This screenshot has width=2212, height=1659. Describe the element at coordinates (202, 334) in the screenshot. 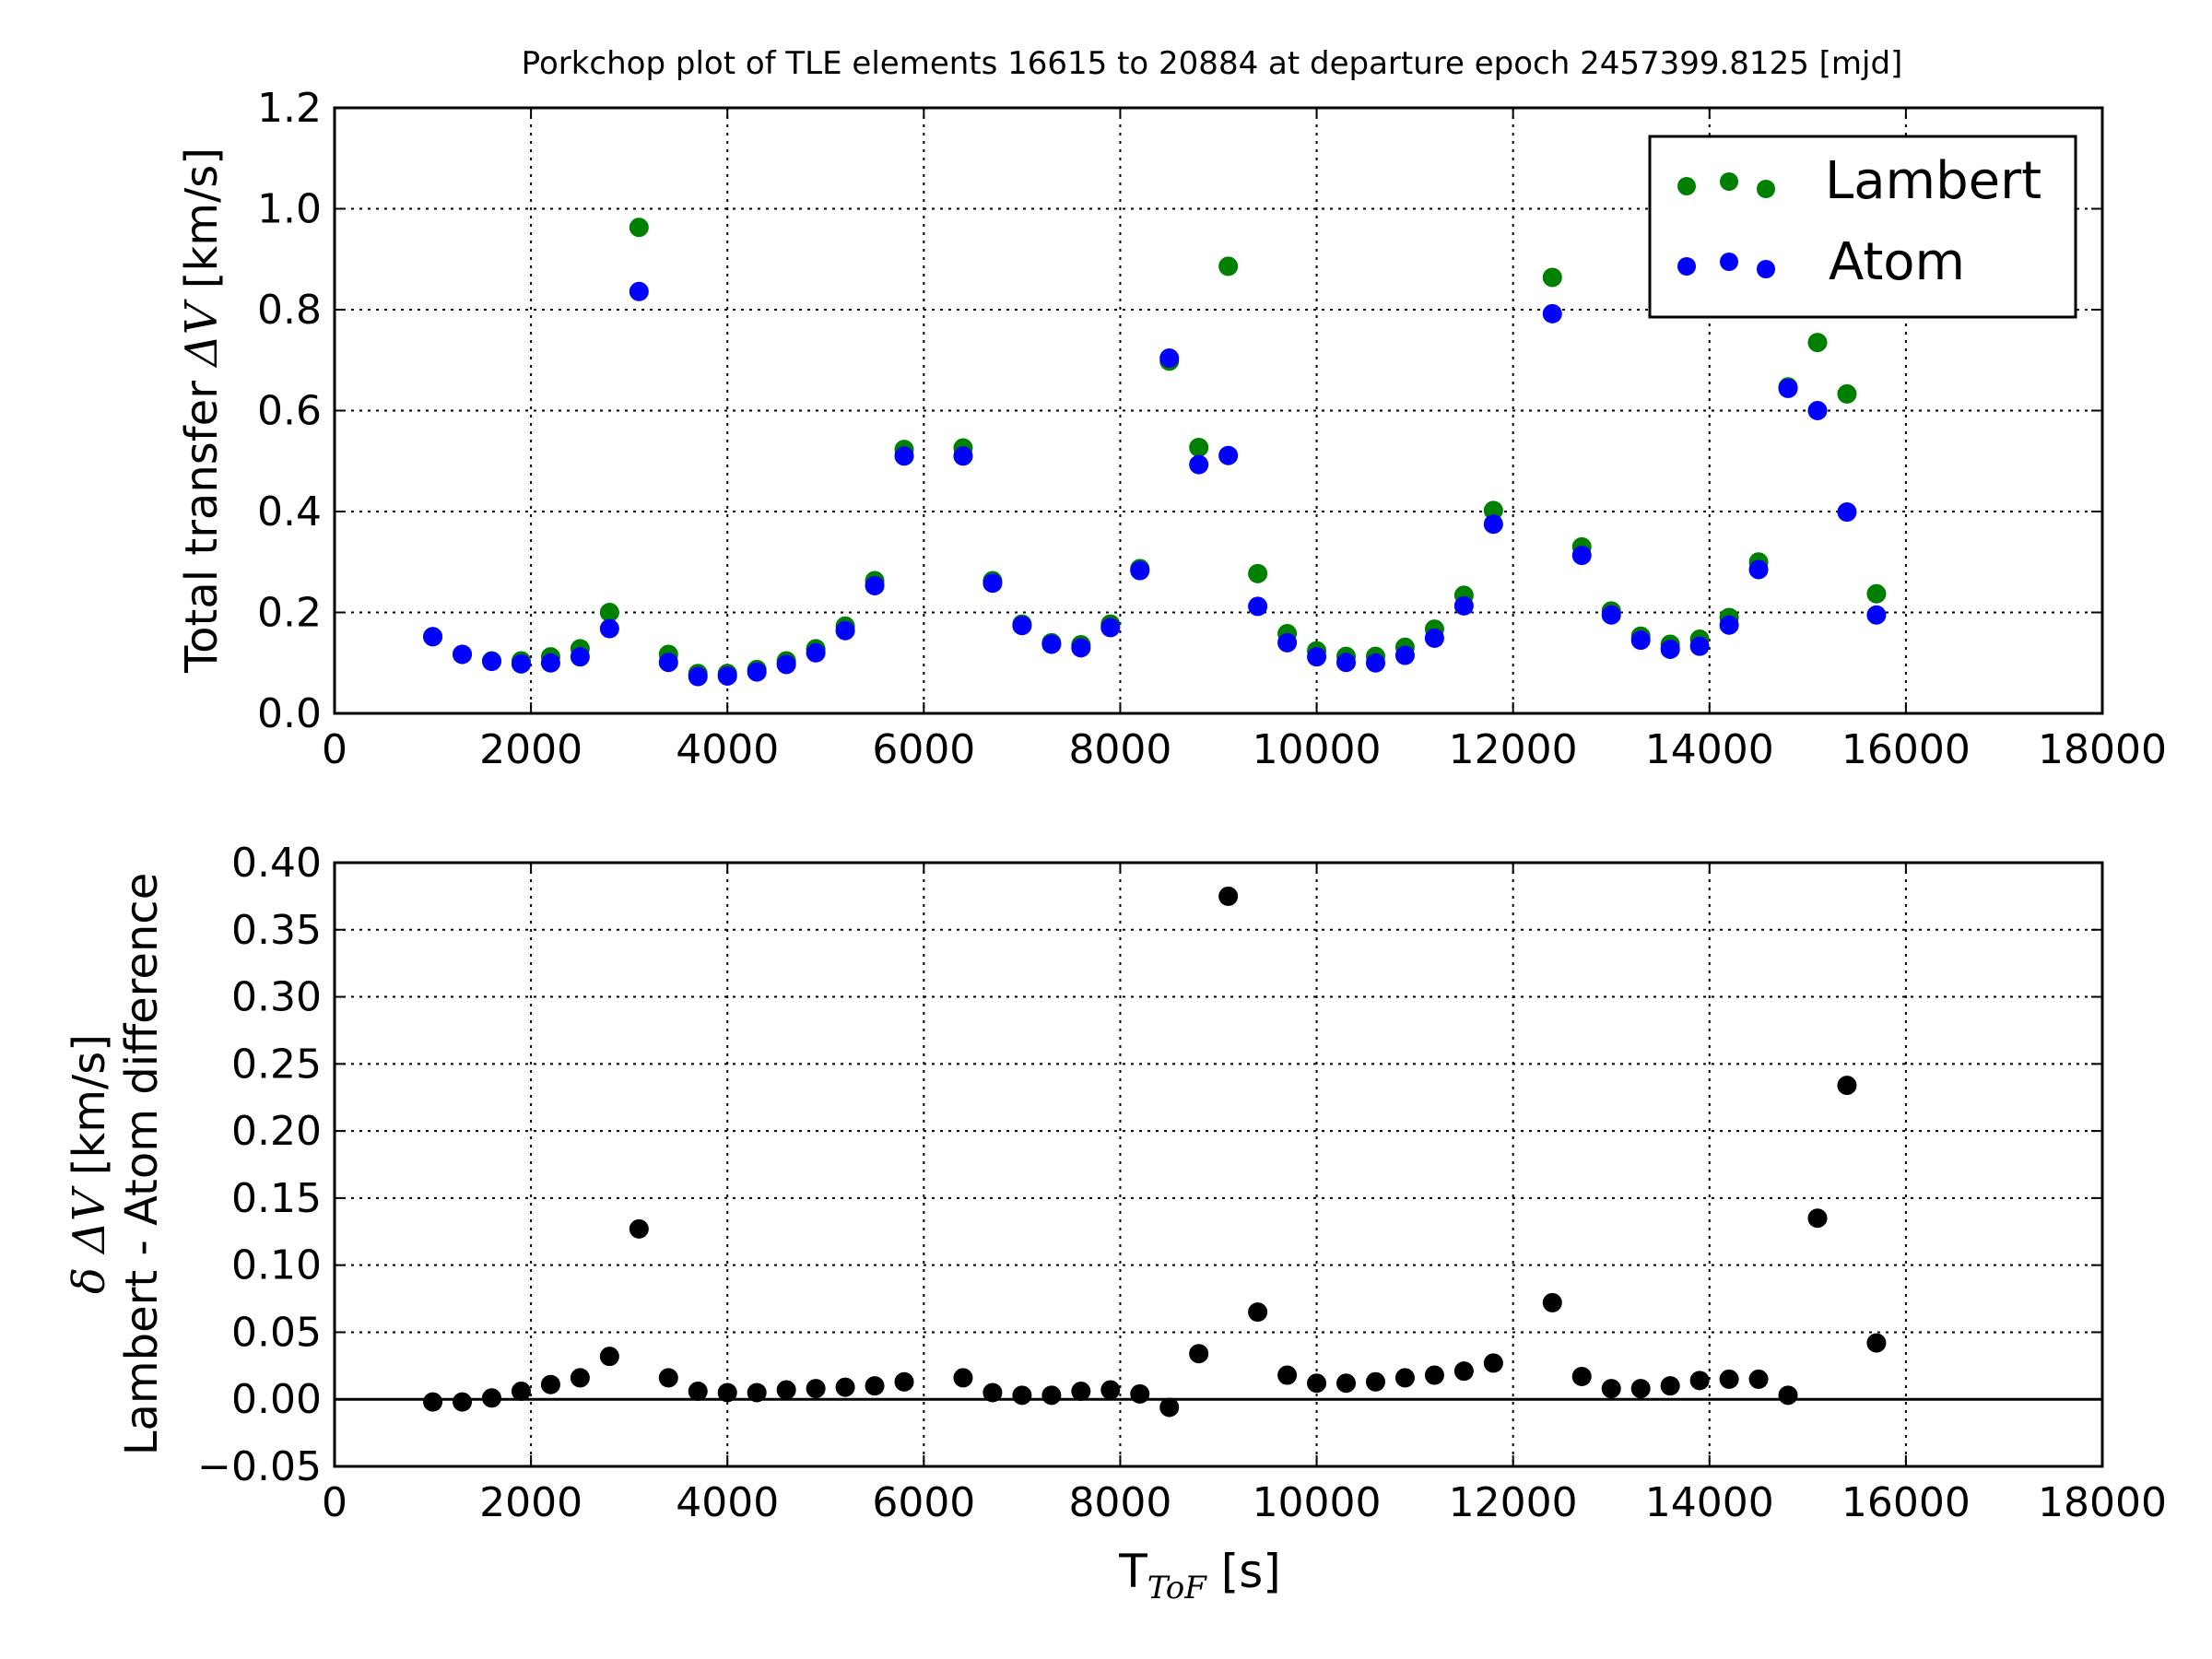

I see `top-y-label-symbol: ΔV` at that location.